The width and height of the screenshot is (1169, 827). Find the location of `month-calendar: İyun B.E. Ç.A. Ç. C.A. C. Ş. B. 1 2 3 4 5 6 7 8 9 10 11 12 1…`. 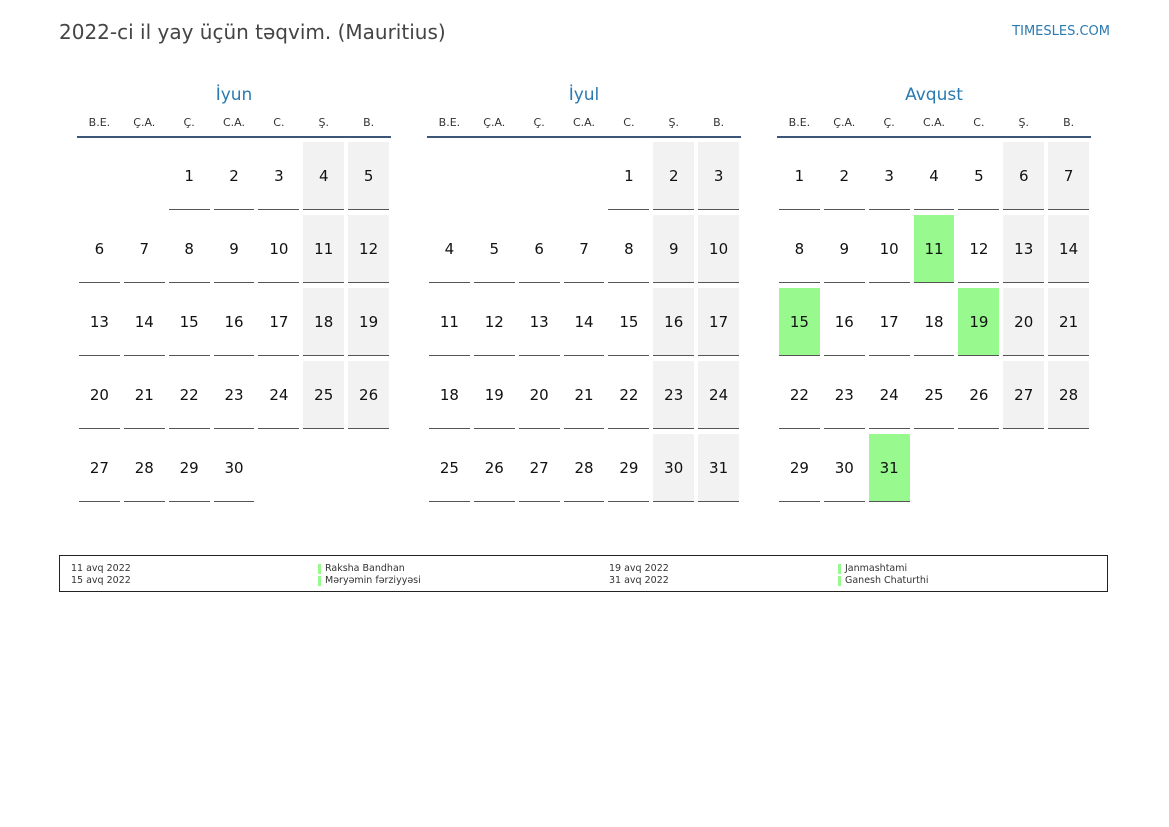

month-calendar: İyun B.E. Ç.A. Ç. C.A. C. Ş. B. 1 2 3 4 5 6 7 8 9 10 11 12 1… is located at coordinates (234, 293).